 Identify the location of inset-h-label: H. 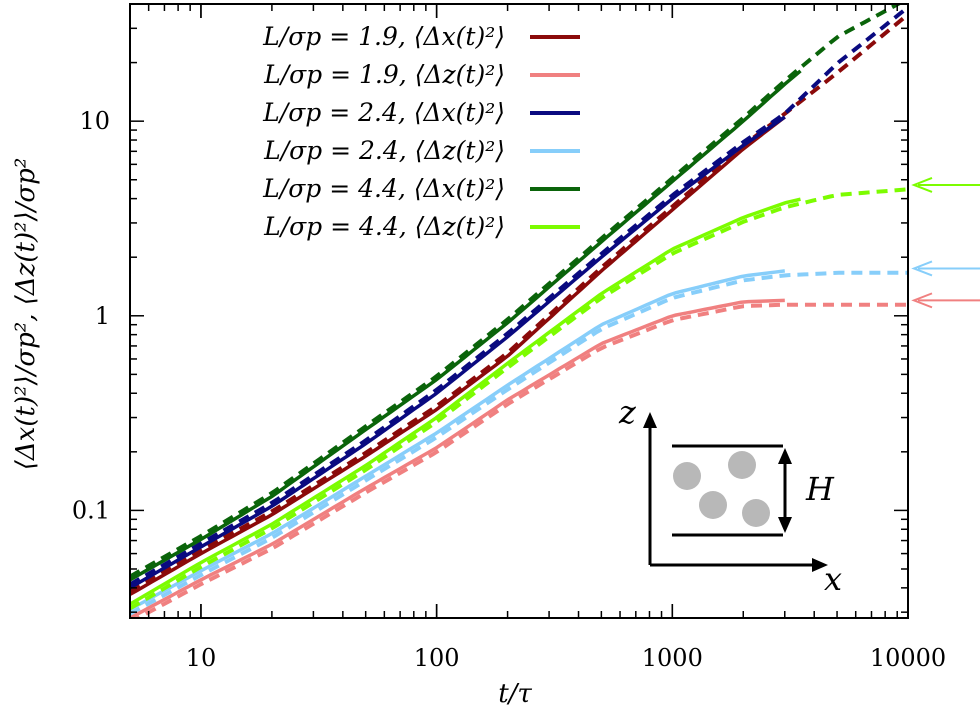
(820, 489).